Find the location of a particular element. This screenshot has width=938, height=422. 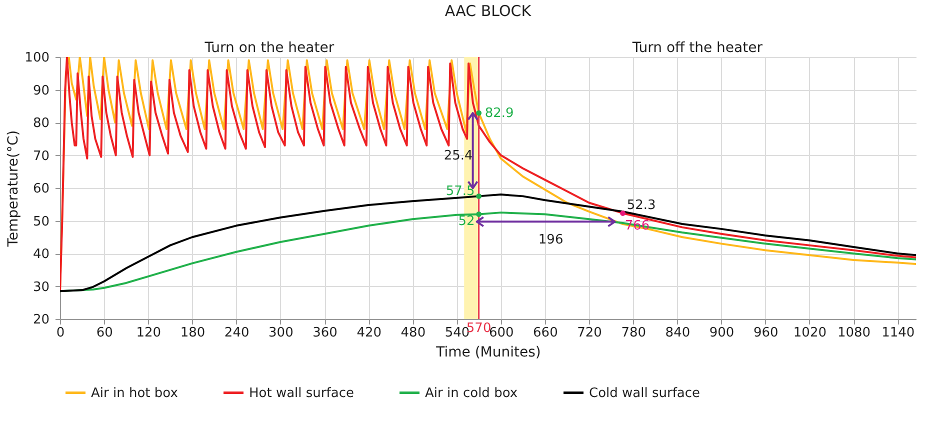

y-tick-label: 70 is located at coordinates (41, 156).